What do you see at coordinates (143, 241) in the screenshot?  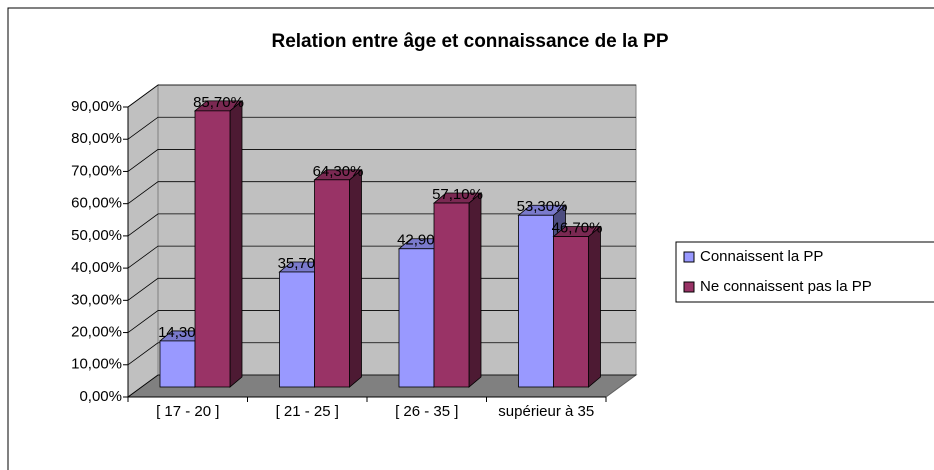 I see `side-wall` at bounding box center [143, 241].